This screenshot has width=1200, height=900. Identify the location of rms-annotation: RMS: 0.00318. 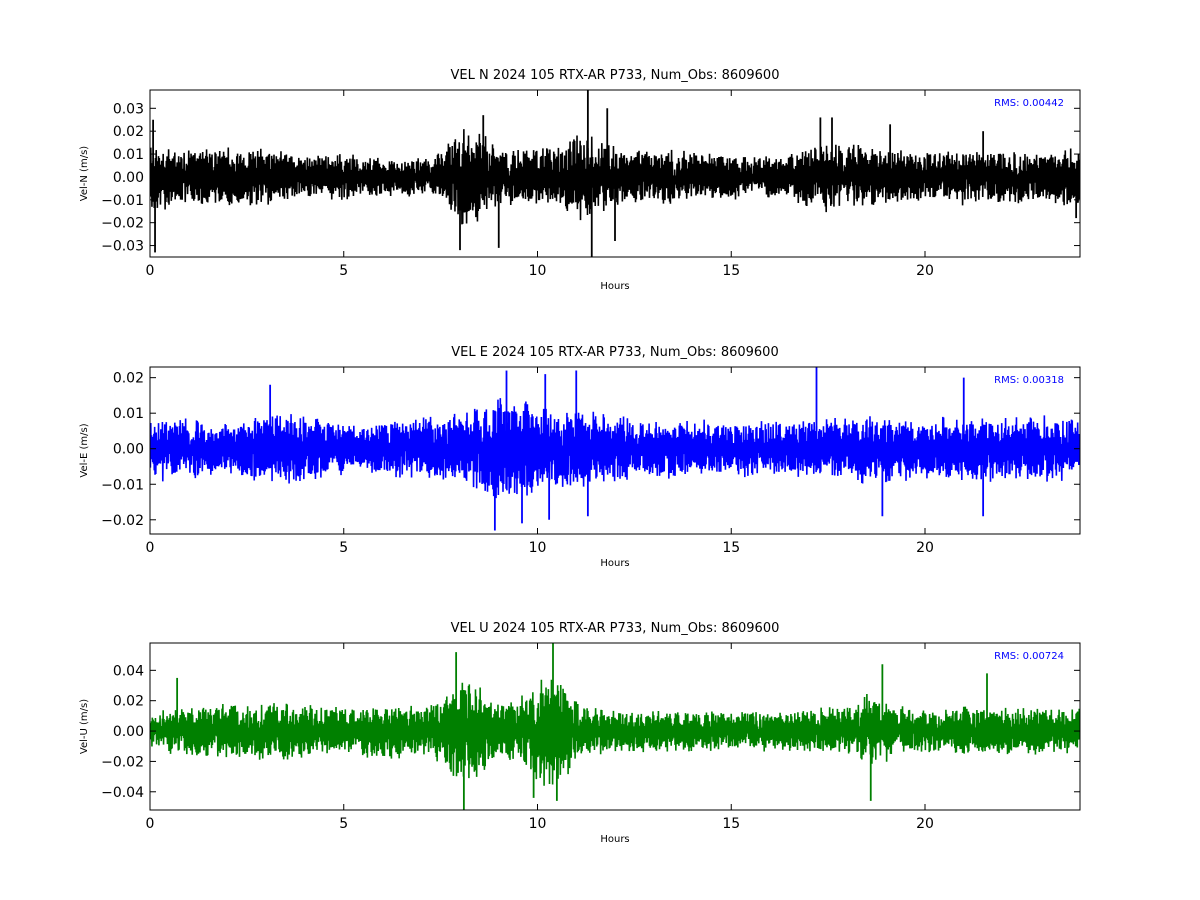
(1029, 380).